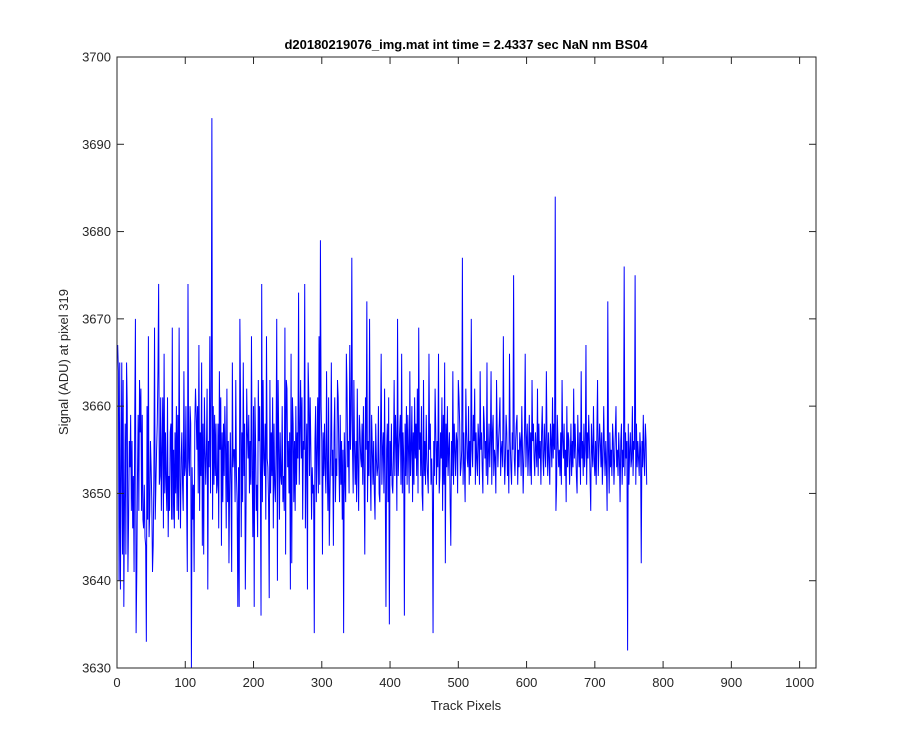 This screenshot has width=900, height=750. I want to click on y-tick-label: 3700, so click(96, 57).